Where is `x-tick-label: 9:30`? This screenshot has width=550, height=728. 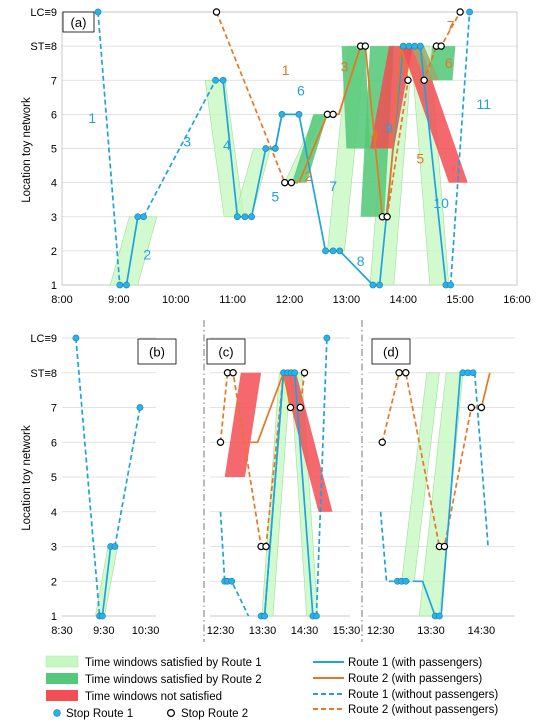 x-tick-label: 9:30 is located at coordinates (103, 631).